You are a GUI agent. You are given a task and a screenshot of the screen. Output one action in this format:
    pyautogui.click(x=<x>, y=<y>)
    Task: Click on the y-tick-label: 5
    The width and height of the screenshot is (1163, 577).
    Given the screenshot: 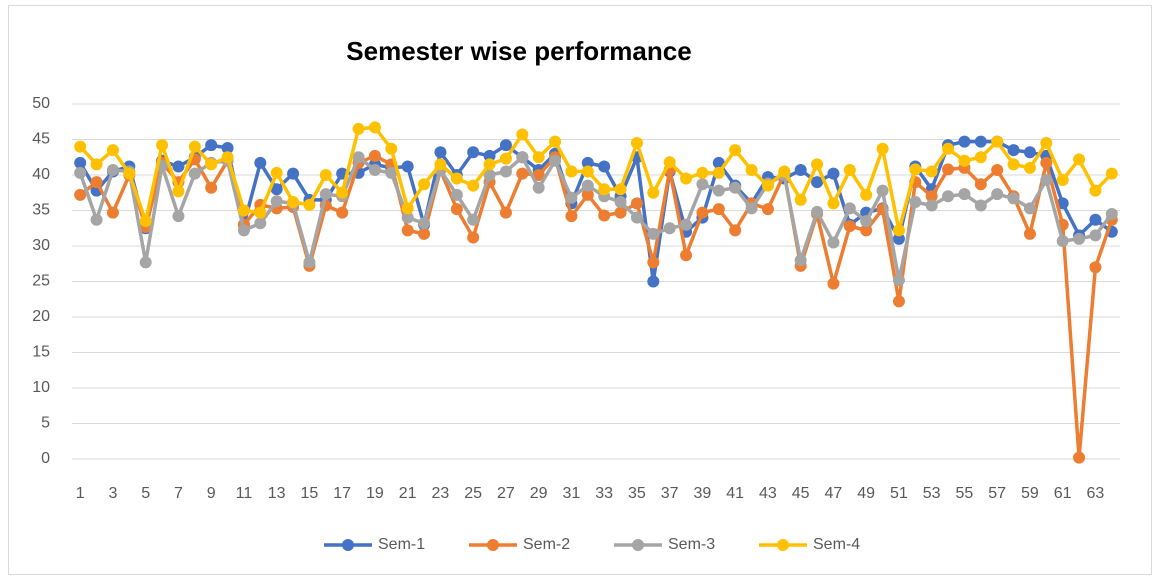 What is the action you would take?
    pyautogui.click(x=45, y=423)
    